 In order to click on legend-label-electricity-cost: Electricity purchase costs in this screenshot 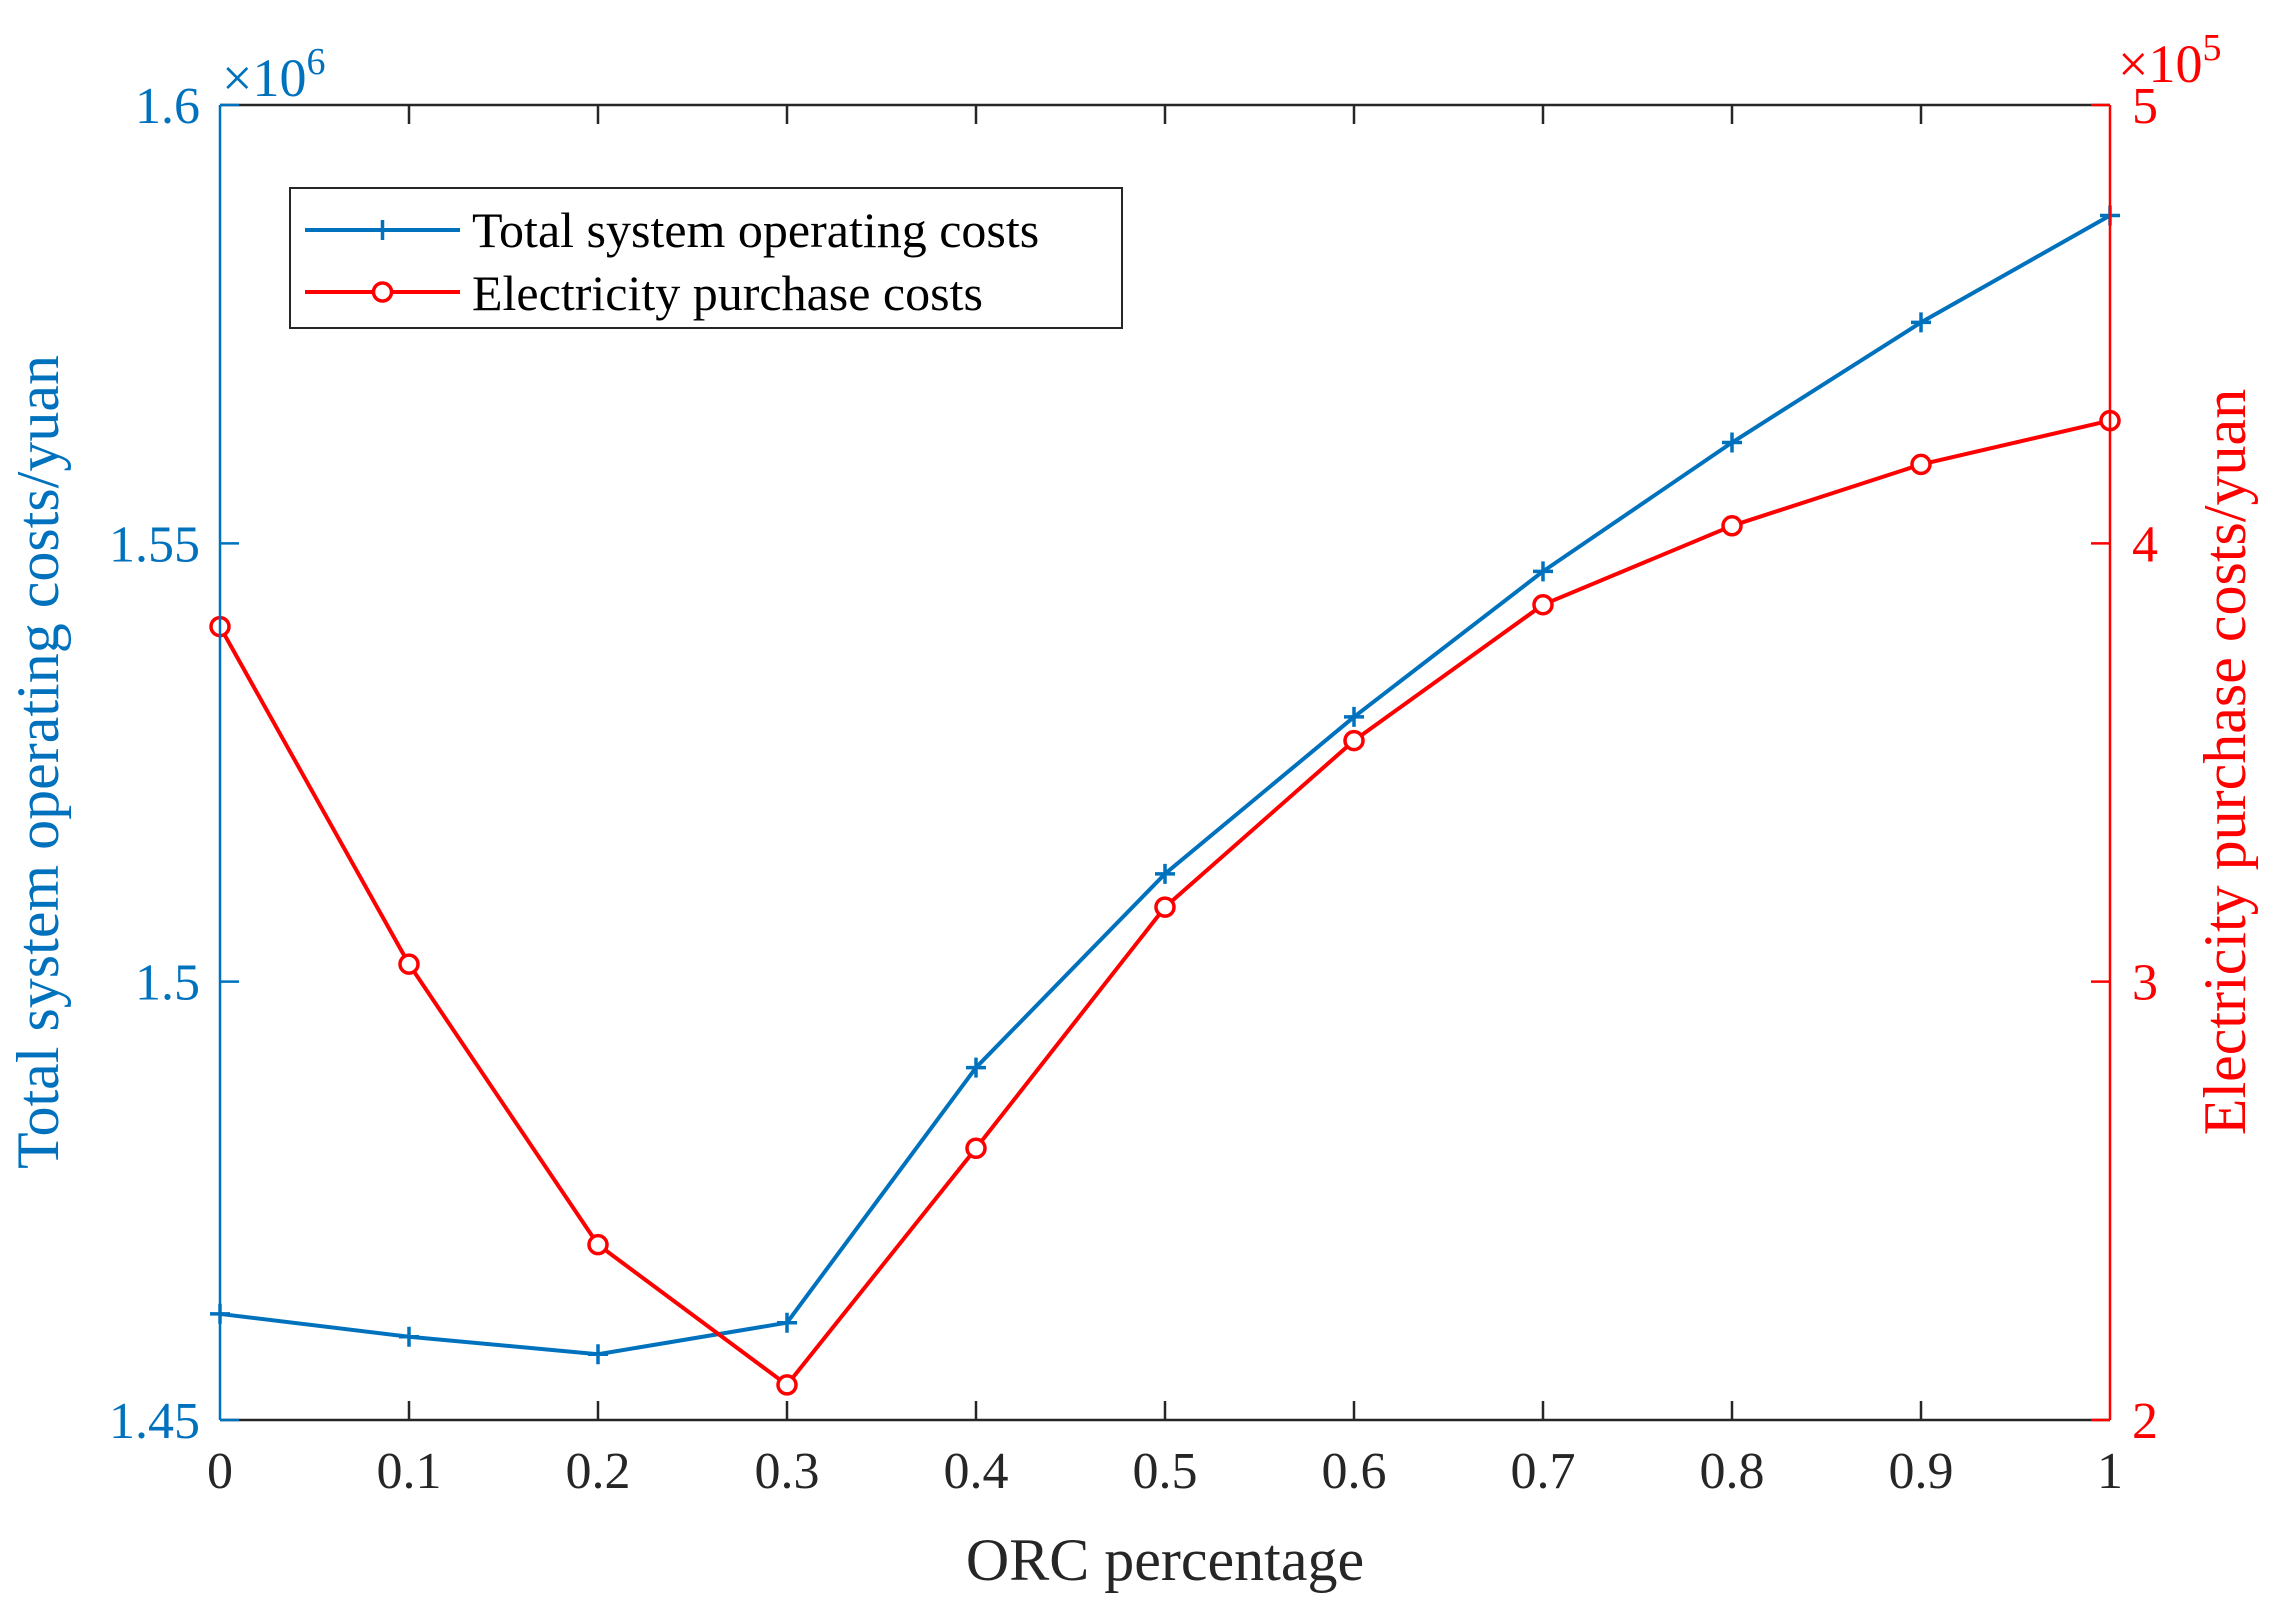, I will do `click(727, 293)`.